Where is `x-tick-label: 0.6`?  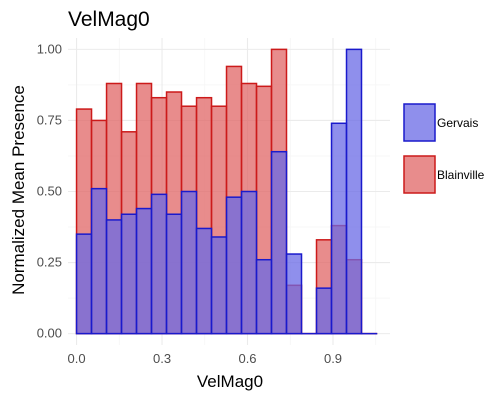
x-tick-label: 0.6 is located at coordinates (247, 358).